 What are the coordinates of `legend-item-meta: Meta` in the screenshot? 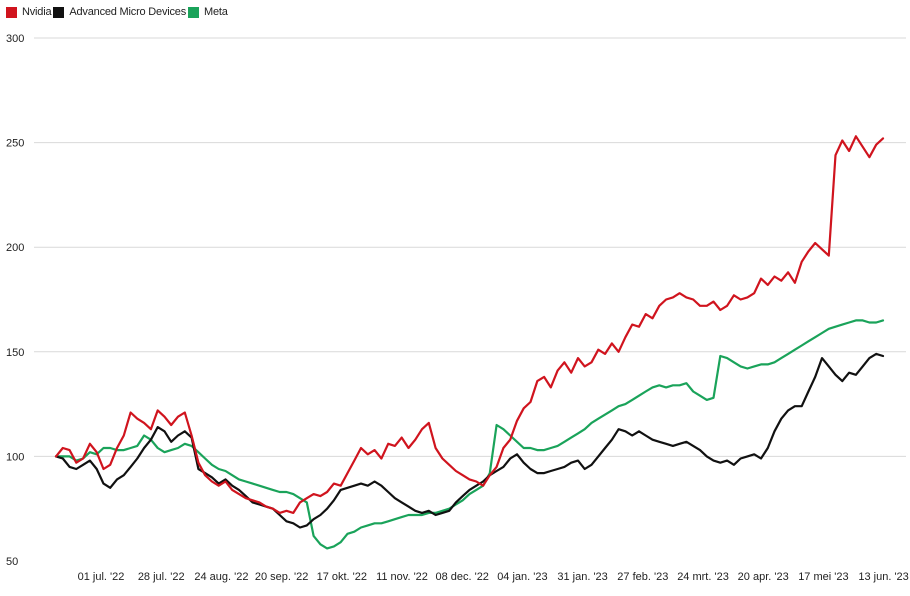 It's located at (208, 12).